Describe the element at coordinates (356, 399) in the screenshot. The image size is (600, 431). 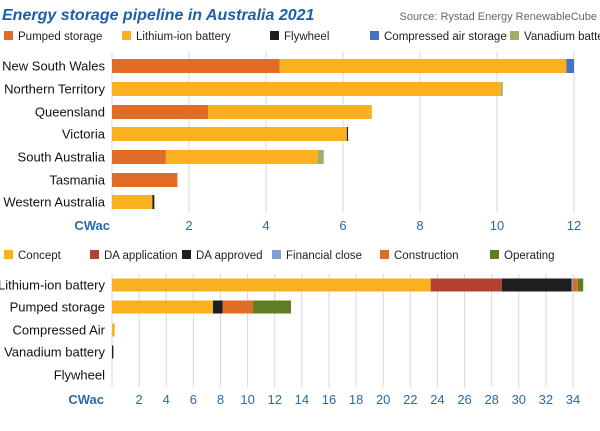
I see `x-tick-label: 18` at that location.